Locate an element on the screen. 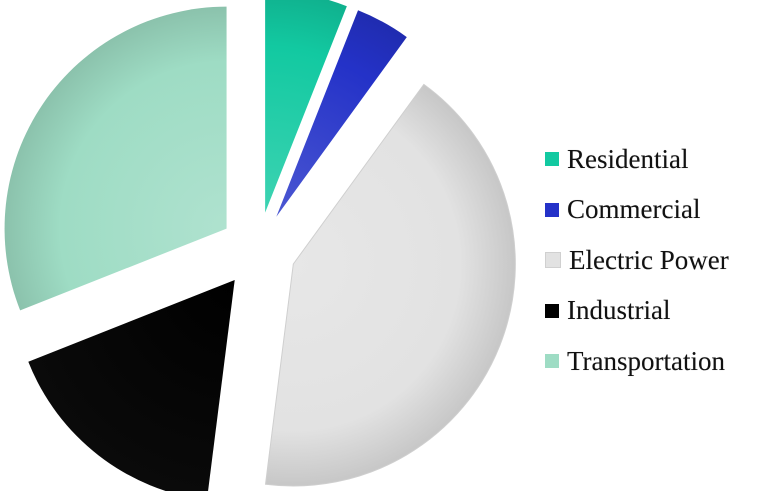  legend-item-industrial: Industrial is located at coordinates (655, 311).